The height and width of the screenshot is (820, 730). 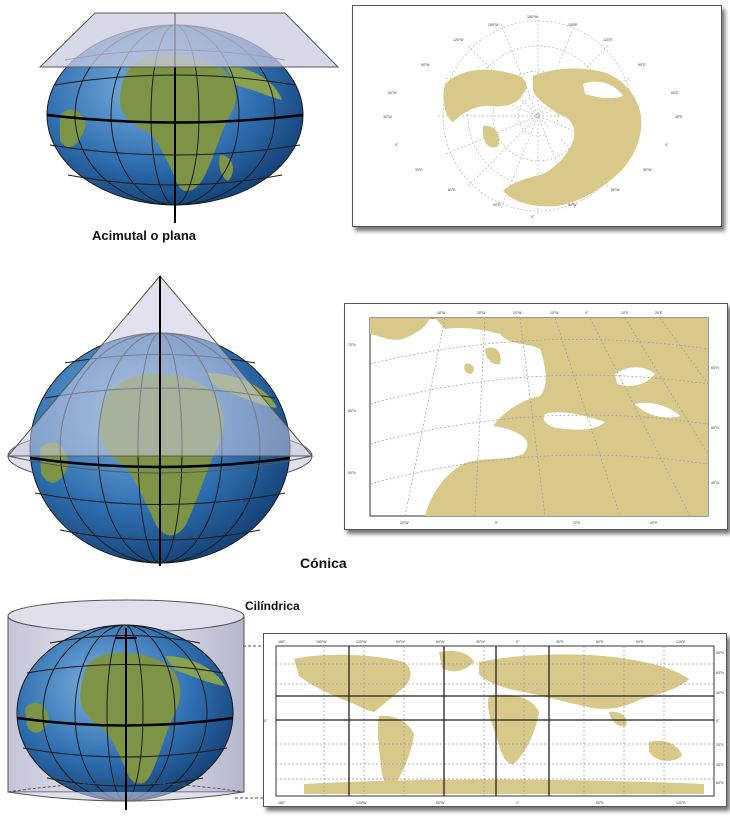 I want to click on plane-surface, so click(x=189, y=40).